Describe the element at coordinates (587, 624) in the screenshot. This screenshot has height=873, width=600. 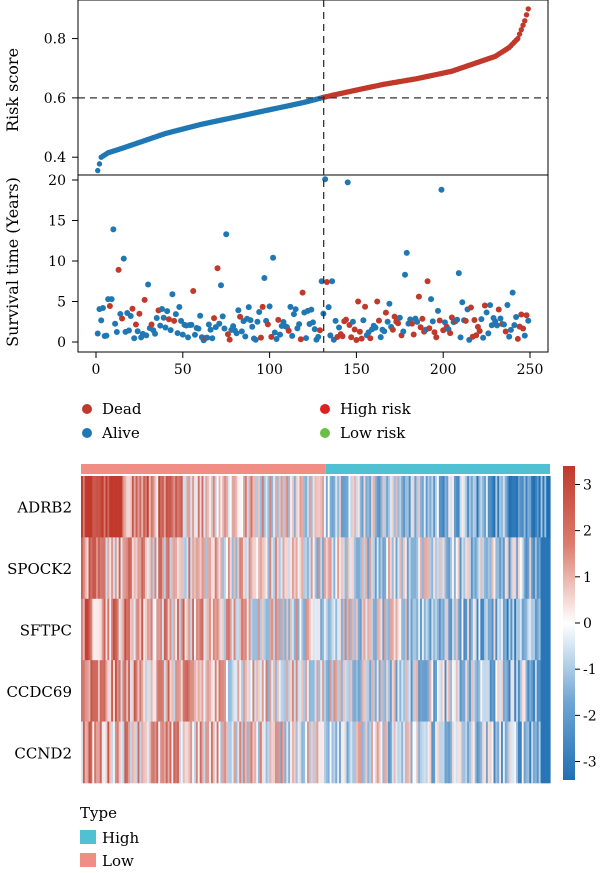
I see `colorbar-tick-label: 0` at that location.